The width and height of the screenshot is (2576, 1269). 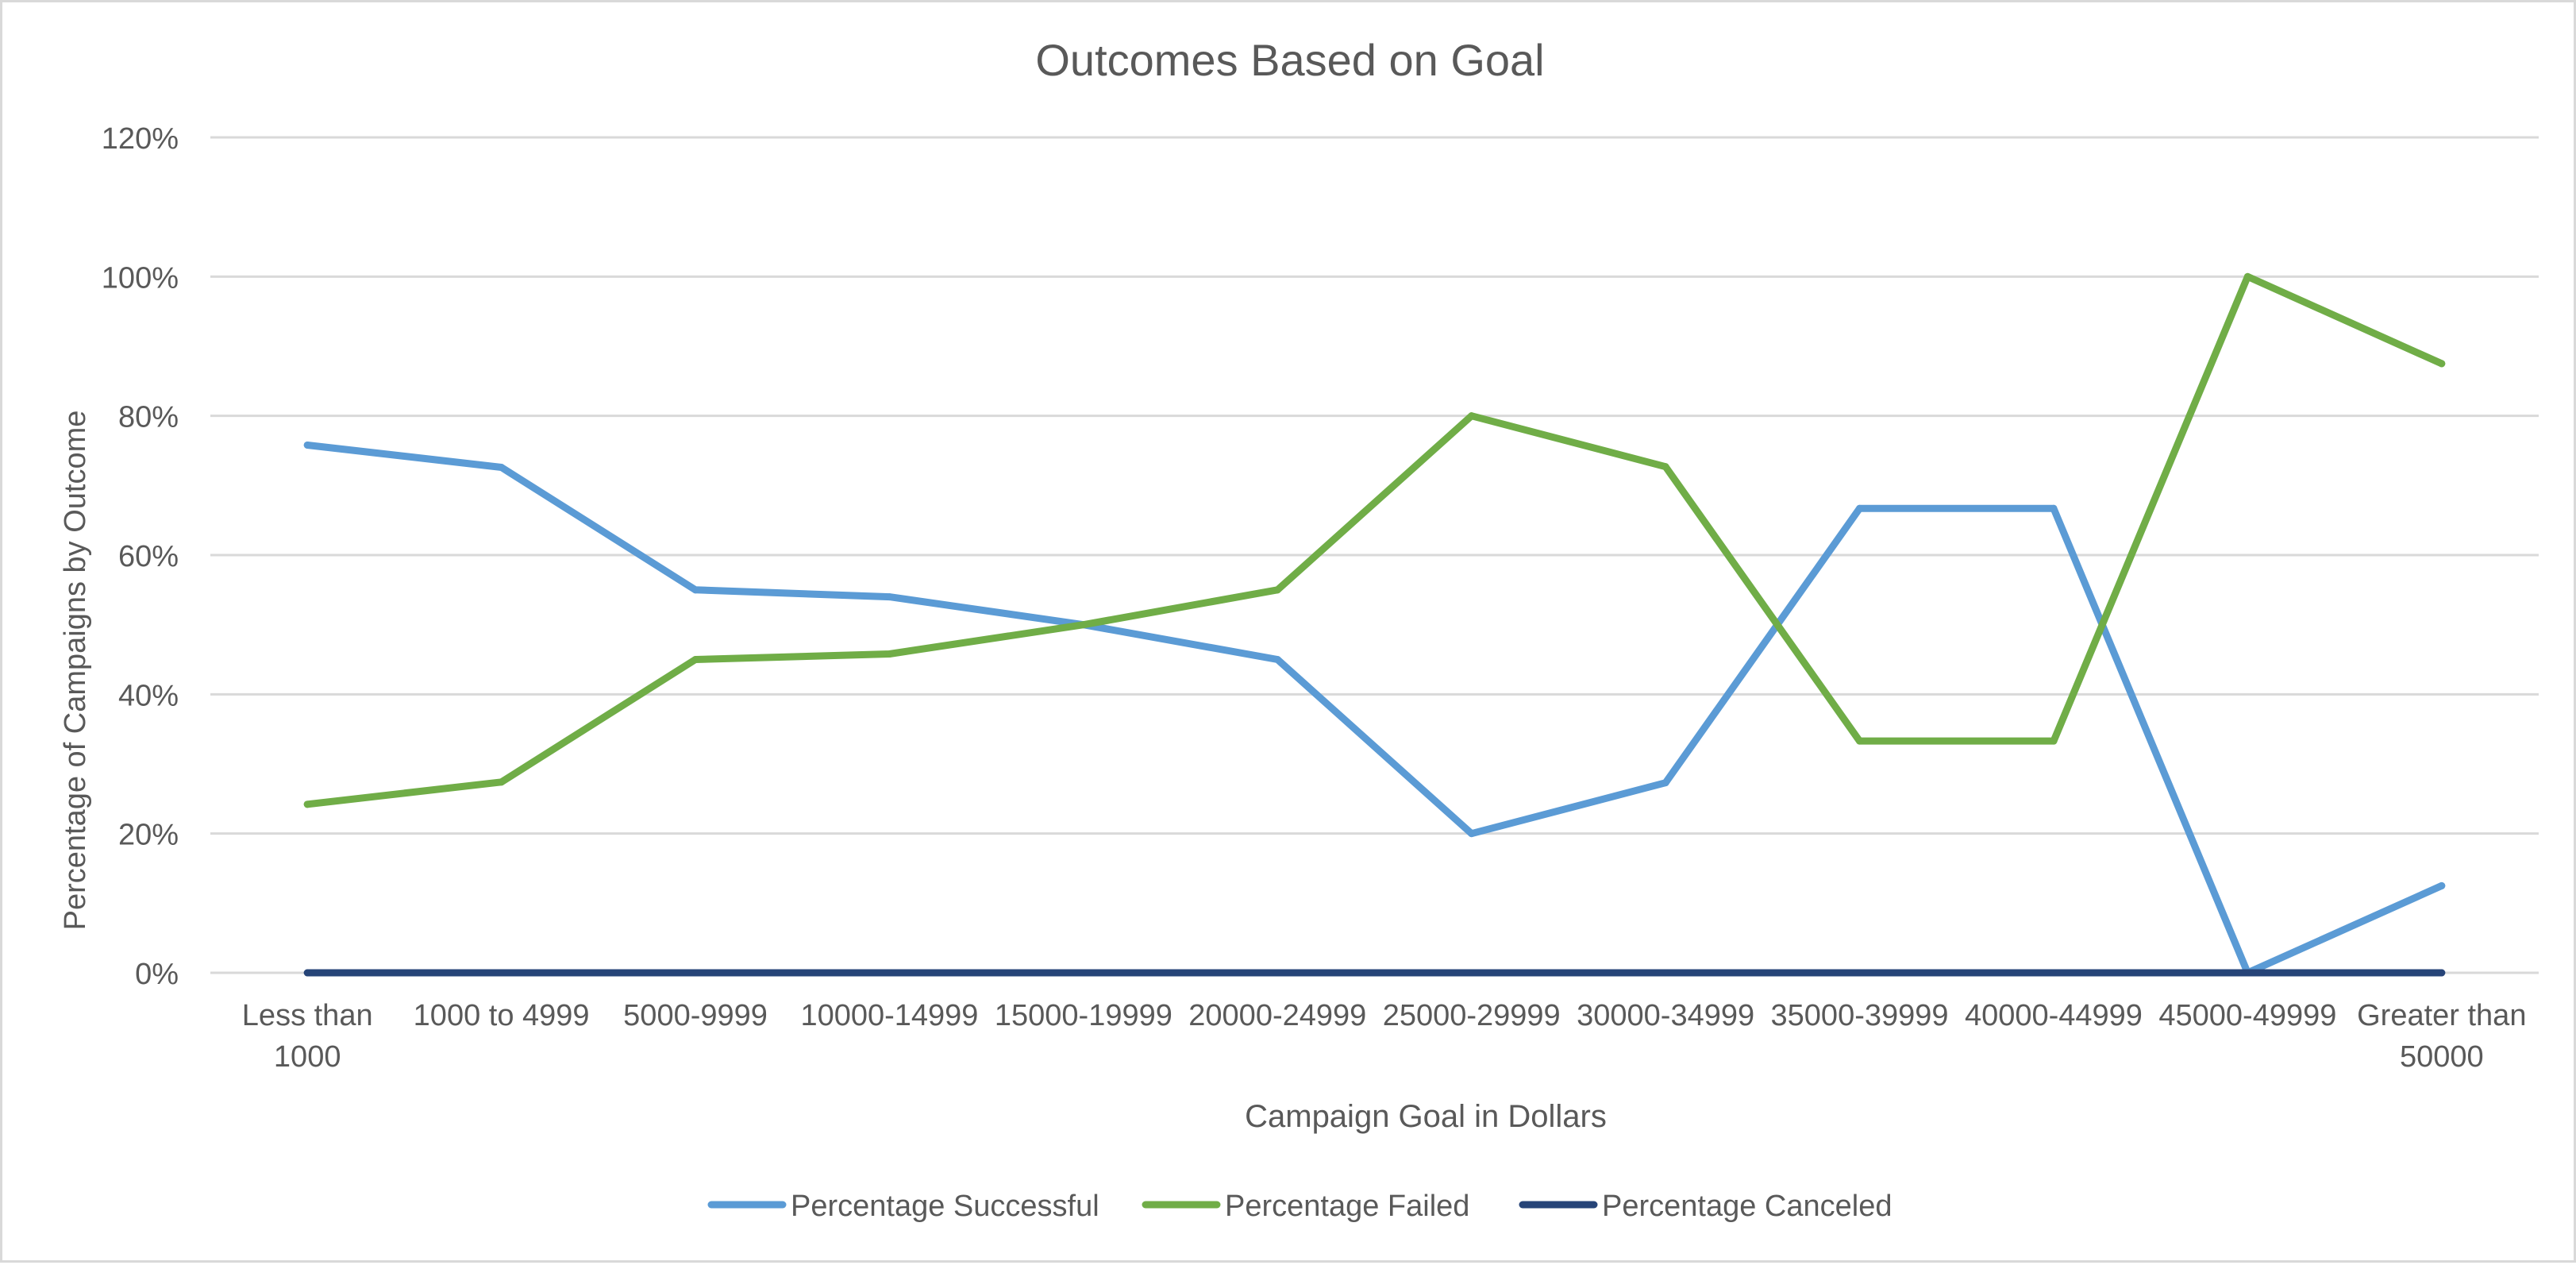 What do you see at coordinates (148, 556) in the screenshot?
I see `y-tick-label: 60%` at bounding box center [148, 556].